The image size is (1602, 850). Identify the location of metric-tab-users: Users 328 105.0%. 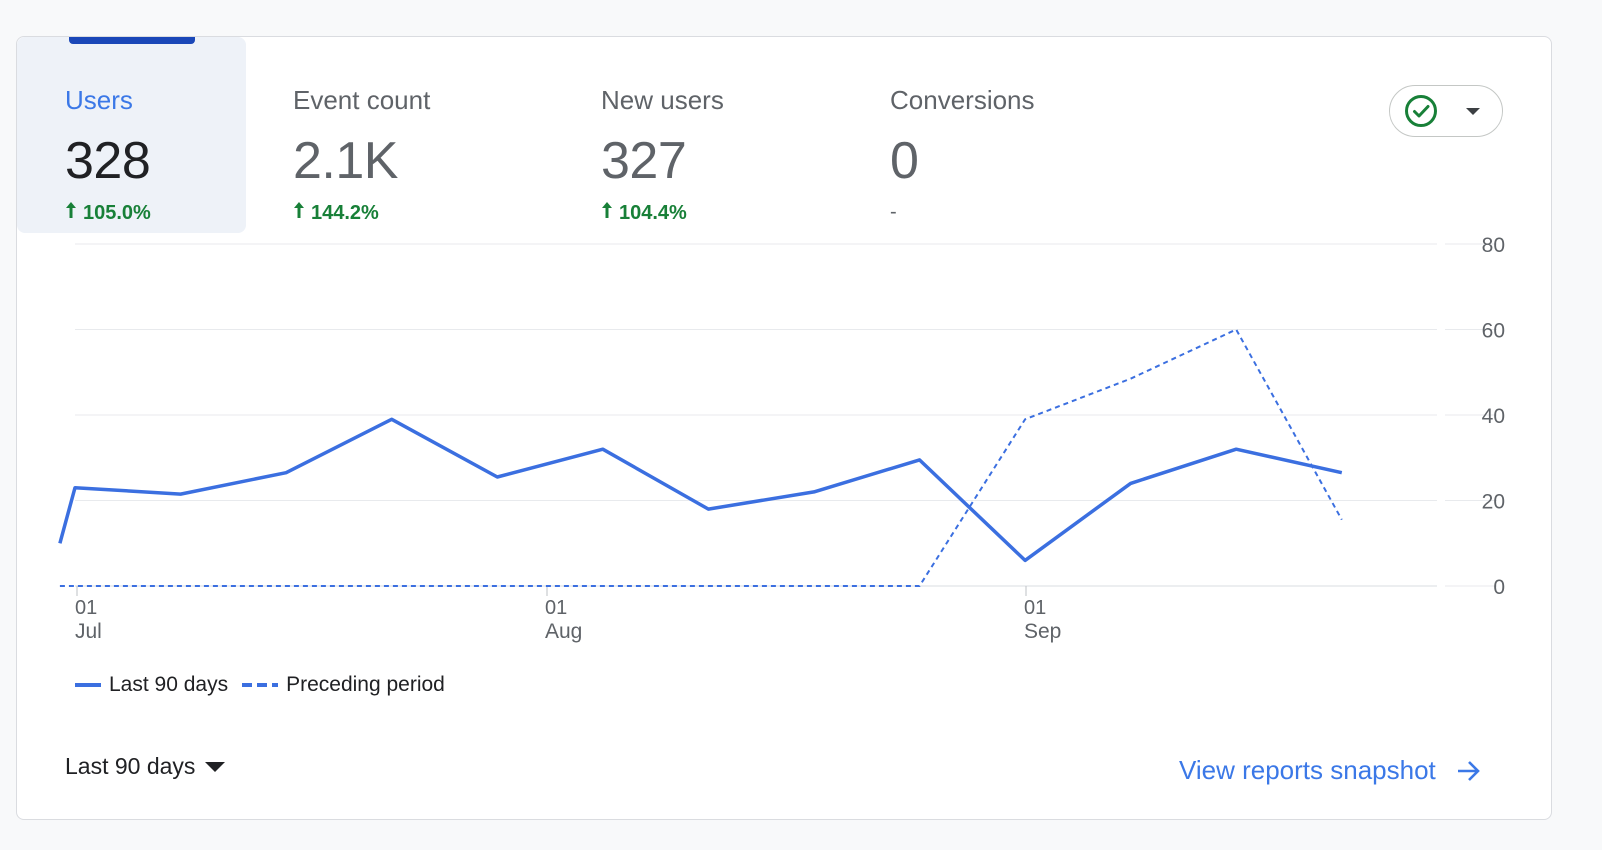
(131, 135).